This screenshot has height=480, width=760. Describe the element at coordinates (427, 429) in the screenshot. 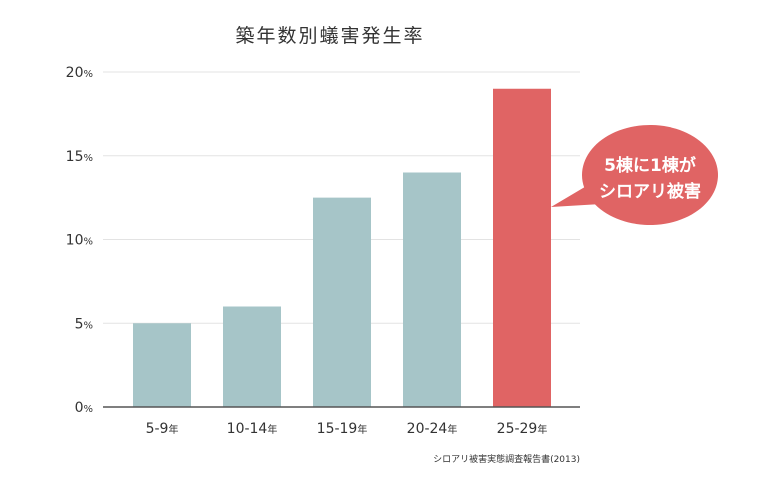

I see `x-tick-number: 20-24` at that location.